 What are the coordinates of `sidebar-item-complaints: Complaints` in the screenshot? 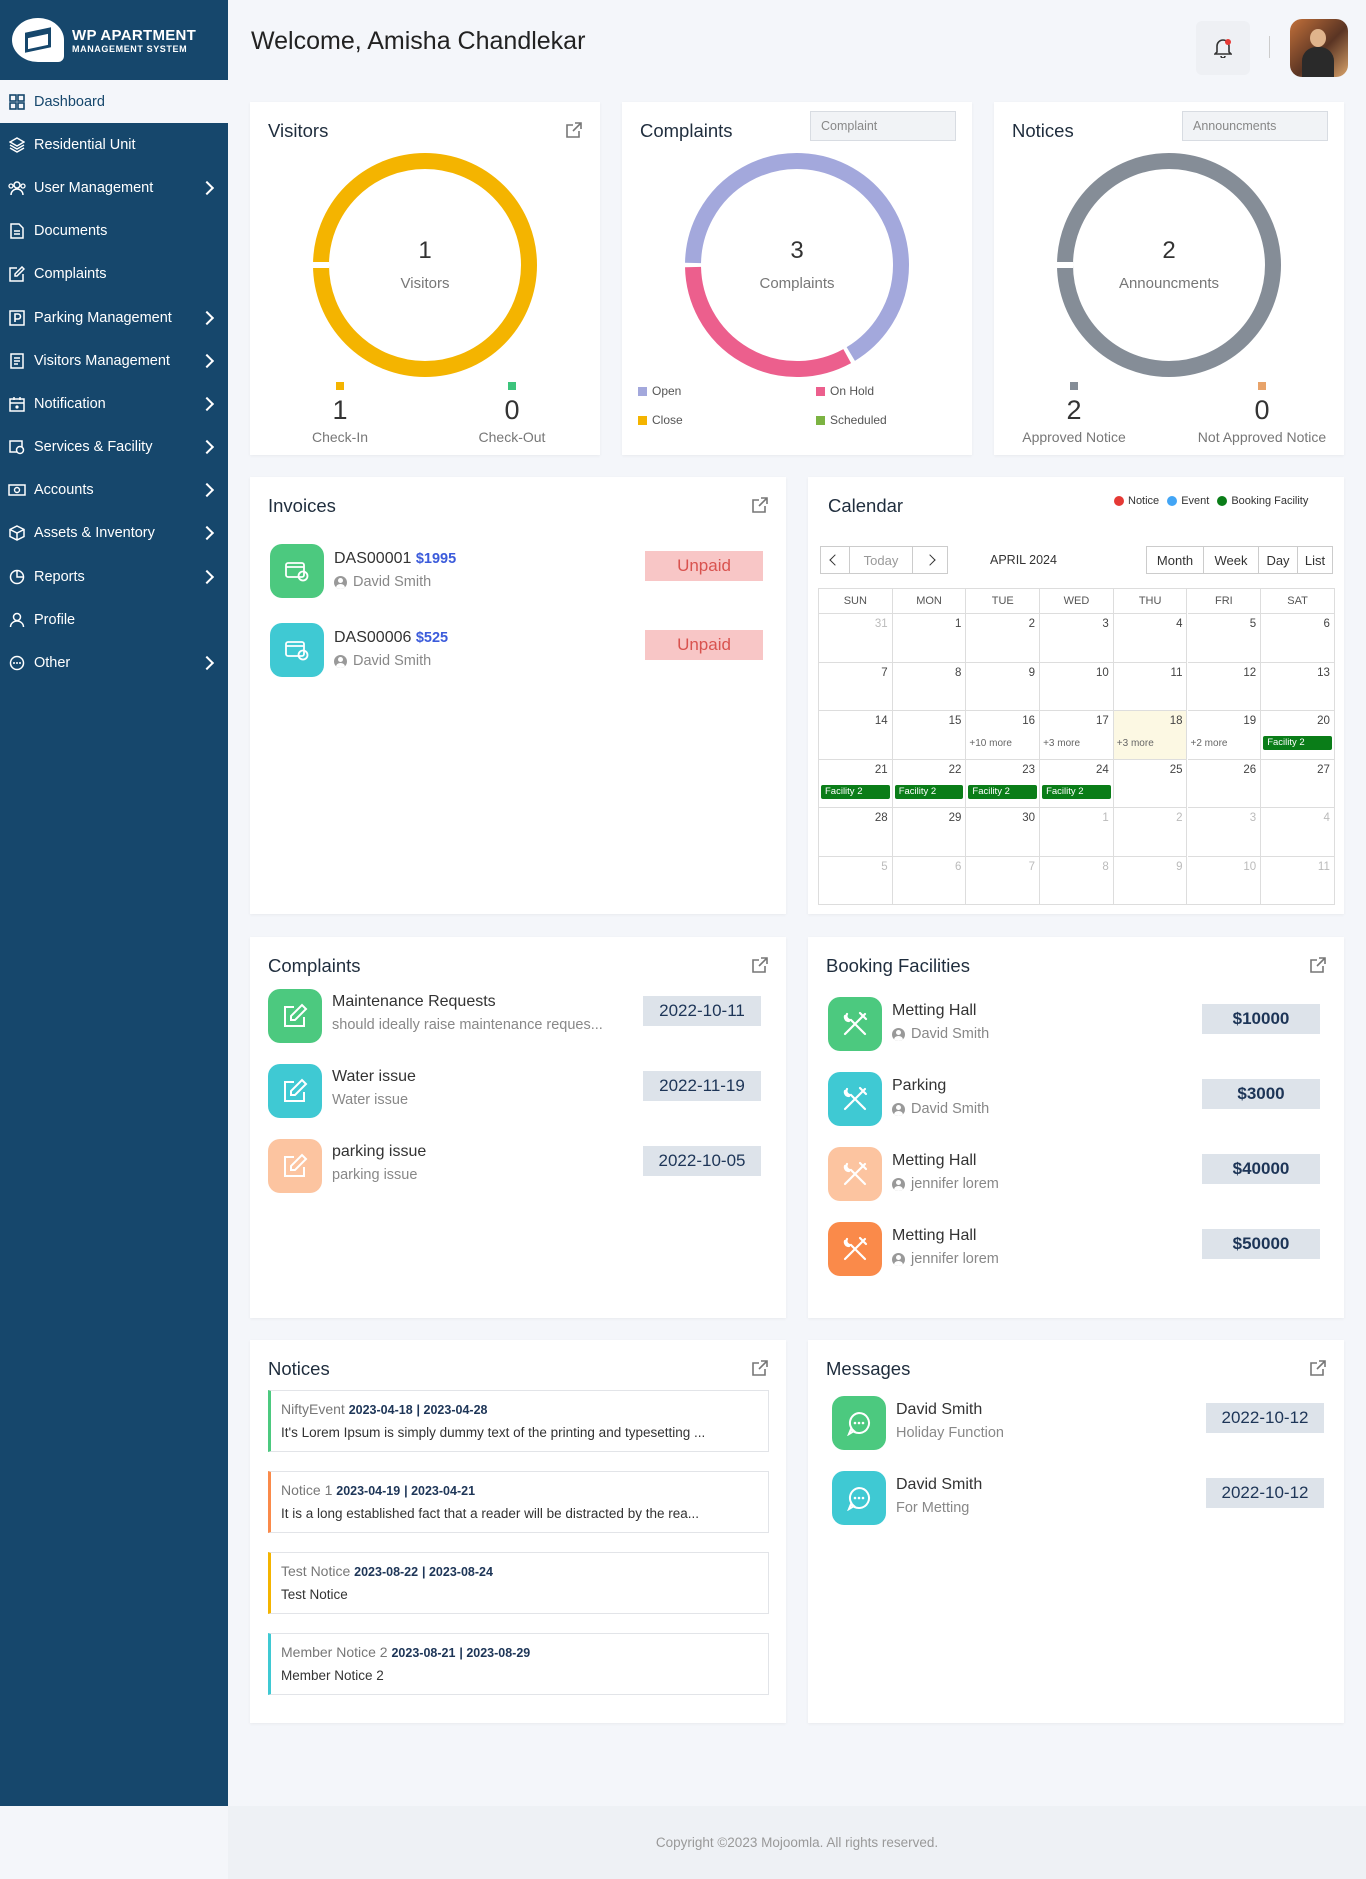 It's located at (114, 274).